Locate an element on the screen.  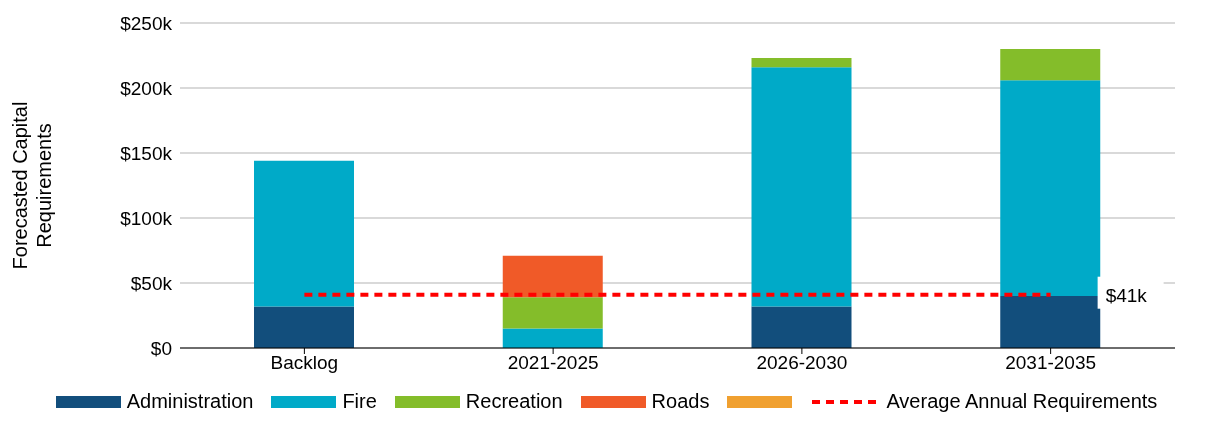
y-tick-label: $150k is located at coordinates (146, 153).